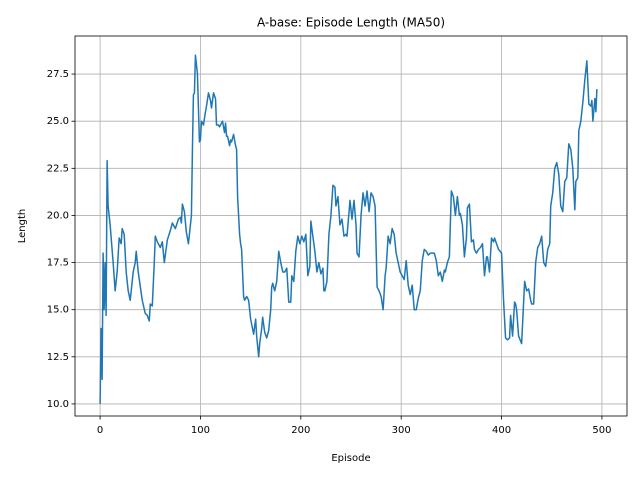 The height and width of the screenshot is (484, 640). I want to click on y-tick-label: 17.5, so click(58, 263).